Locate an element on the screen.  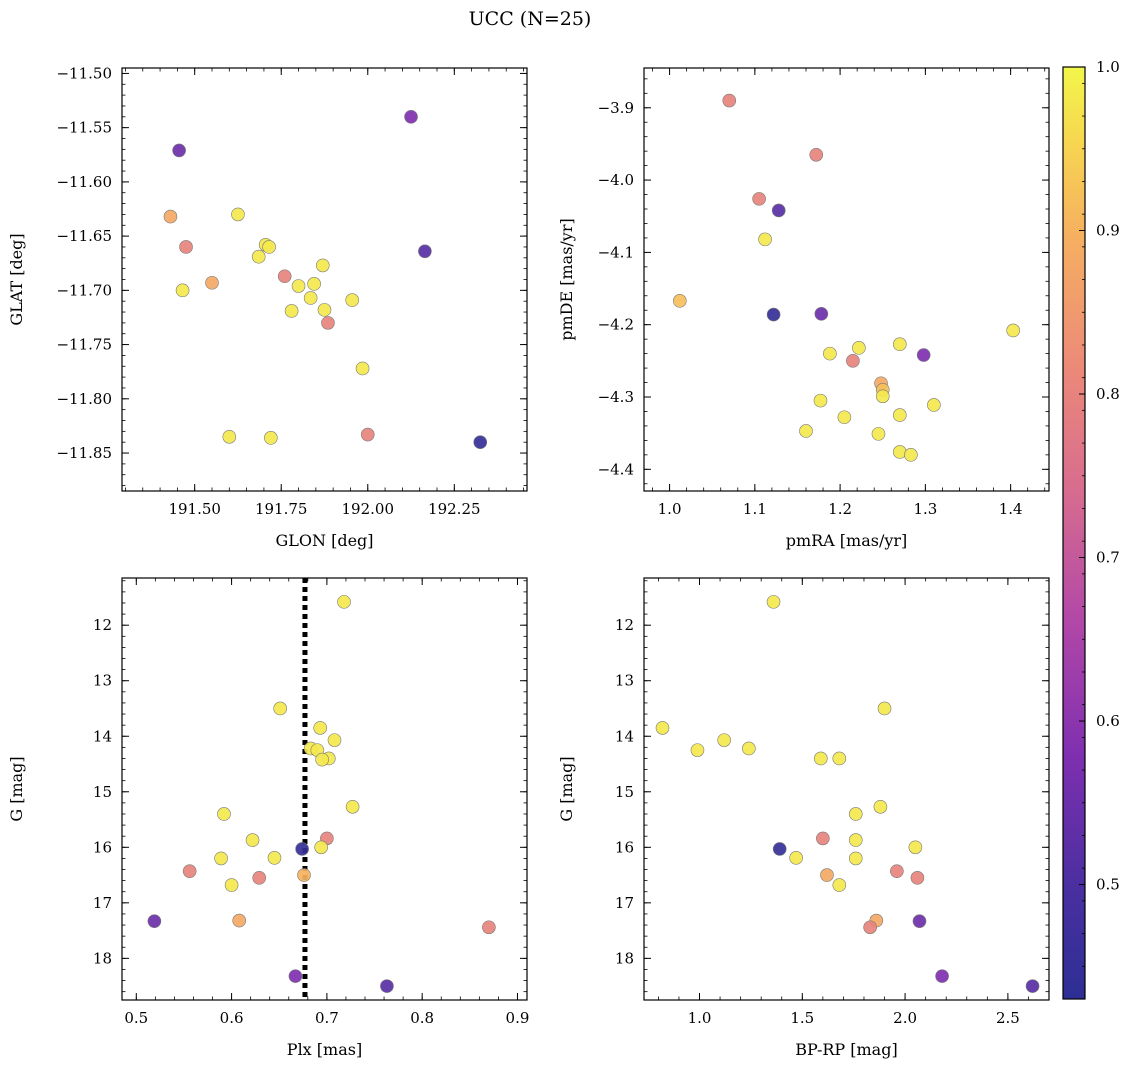
y-tick-label: −3.9 is located at coordinates (616, 108).